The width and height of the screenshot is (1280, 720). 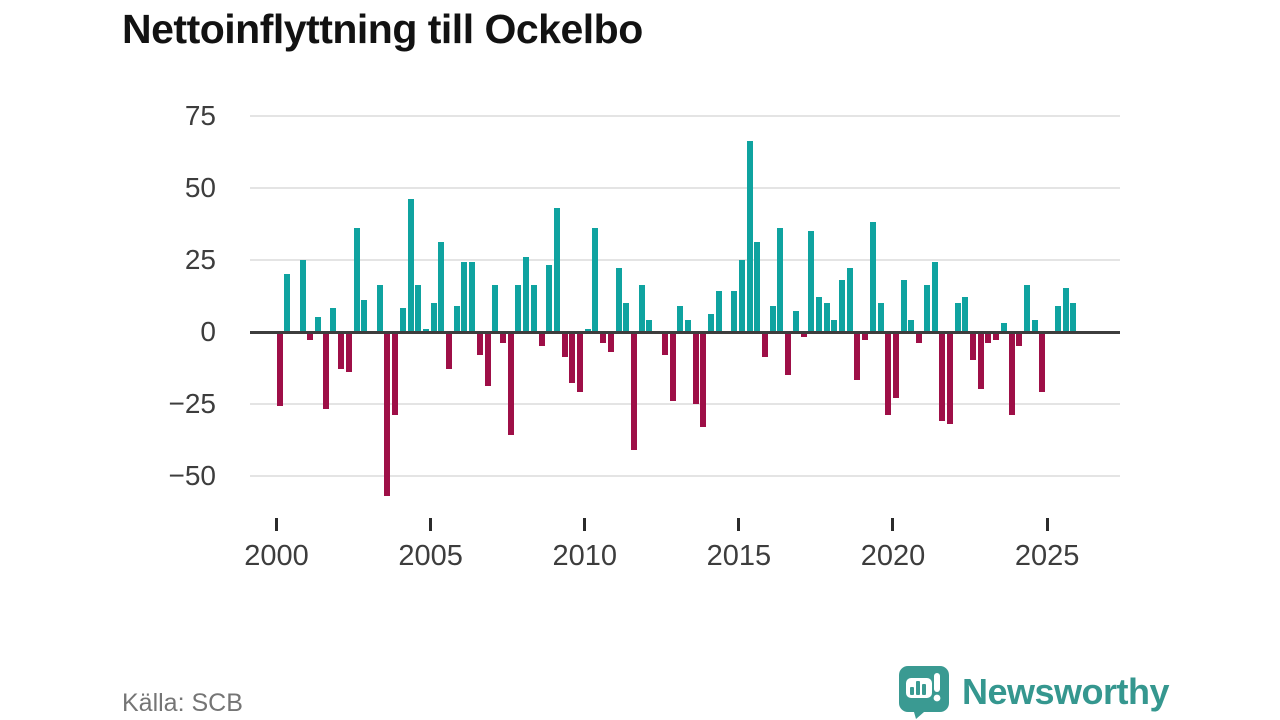 I want to click on x-axis-tick-2010, so click(x=585, y=524).